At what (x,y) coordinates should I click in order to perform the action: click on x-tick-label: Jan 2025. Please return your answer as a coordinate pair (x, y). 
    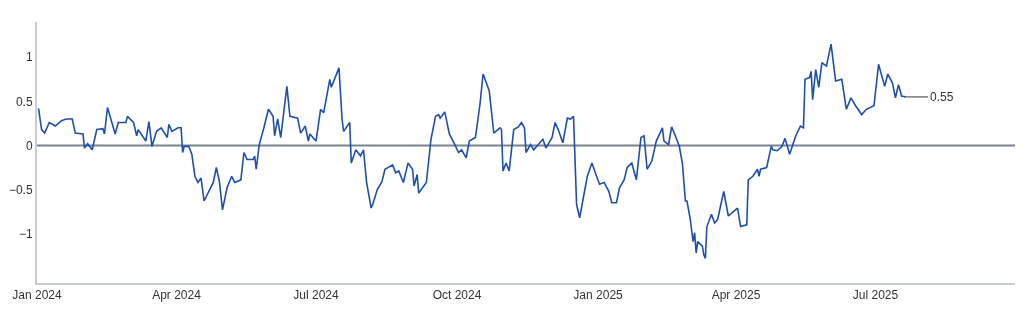
    Looking at the image, I should click on (598, 295).